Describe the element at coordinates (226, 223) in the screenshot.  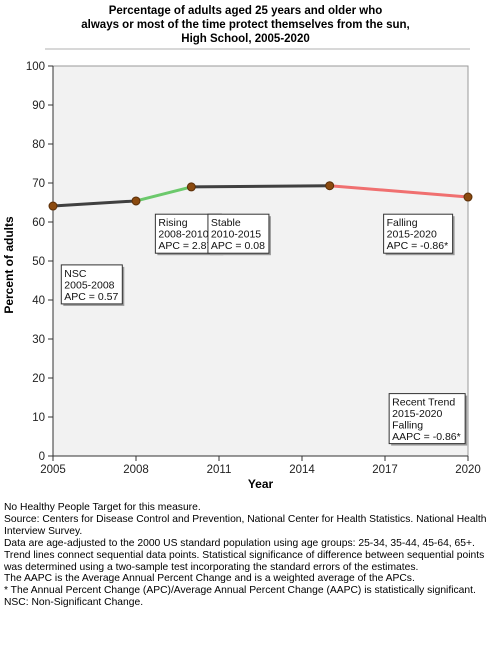
I see `annotation-line: Stable` at that location.